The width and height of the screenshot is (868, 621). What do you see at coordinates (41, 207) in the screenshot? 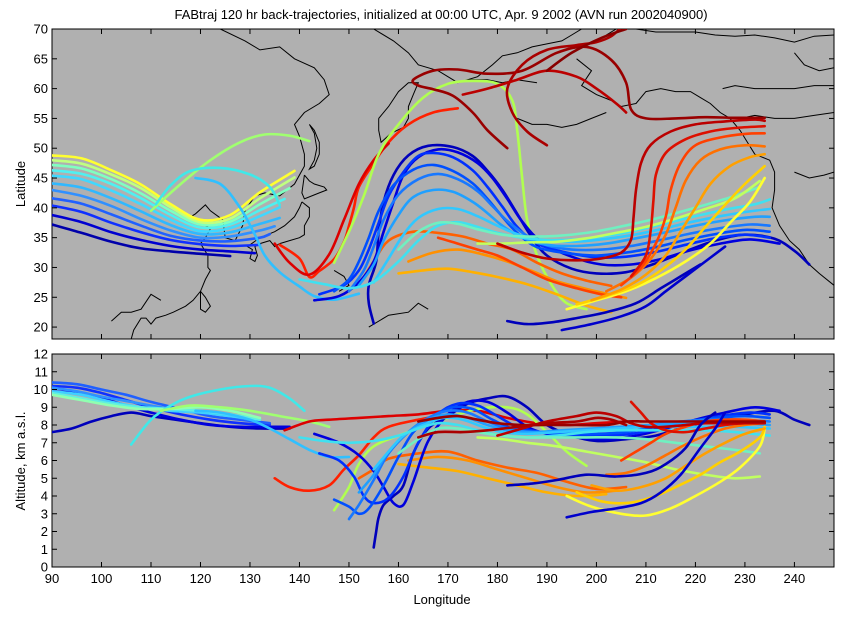
I see `map-y-tick-label: 40` at bounding box center [41, 207].